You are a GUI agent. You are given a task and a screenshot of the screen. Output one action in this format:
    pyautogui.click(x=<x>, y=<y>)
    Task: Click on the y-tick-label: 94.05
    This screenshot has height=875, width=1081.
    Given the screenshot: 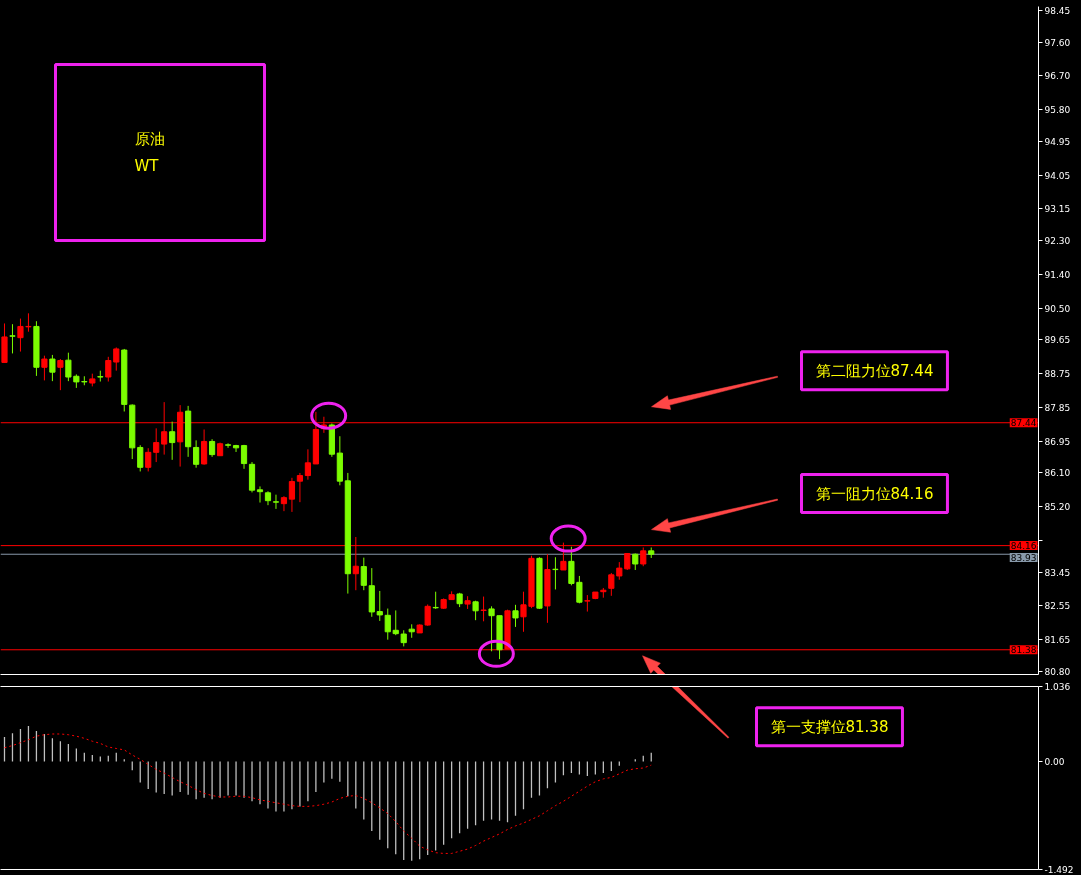 What is the action you would take?
    pyautogui.click(x=1057, y=175)
    